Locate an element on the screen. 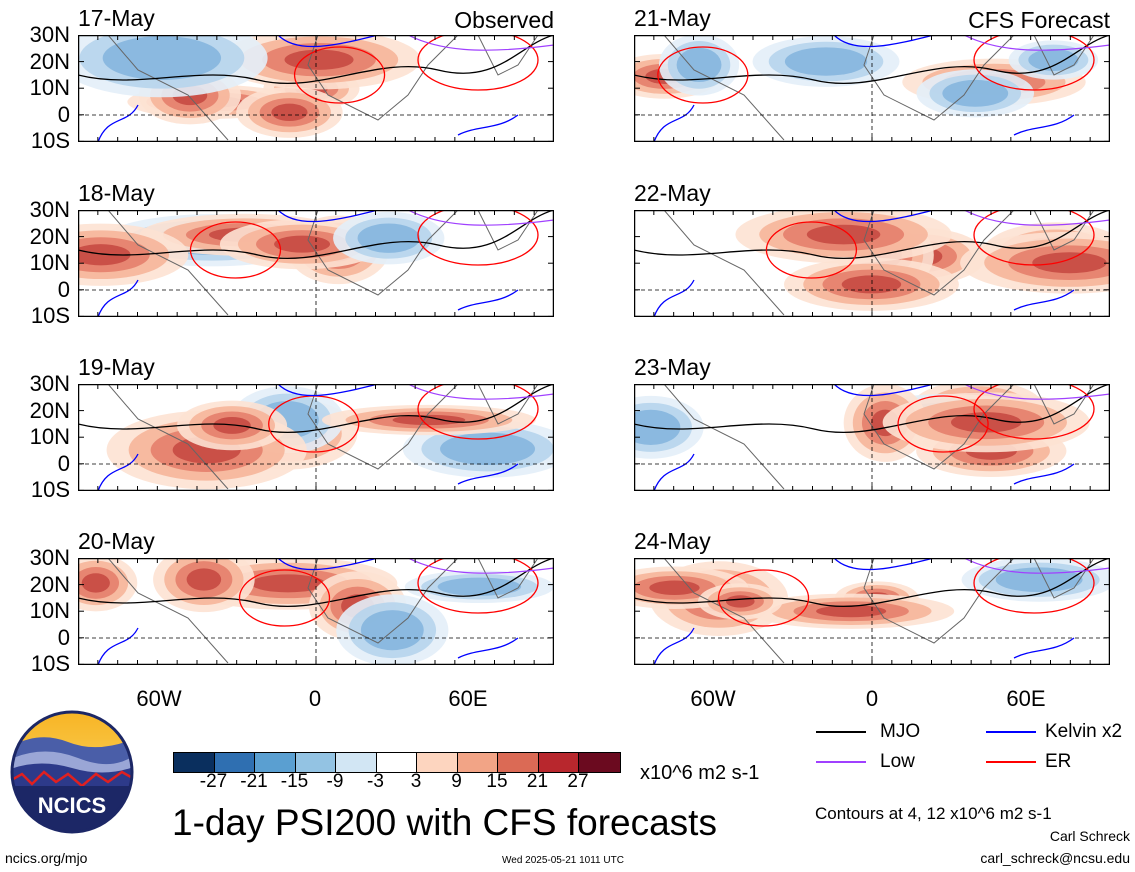 The width and height of the screenshot is (1135, 872). map-panel-21-may is located at coordinates (872, 88).